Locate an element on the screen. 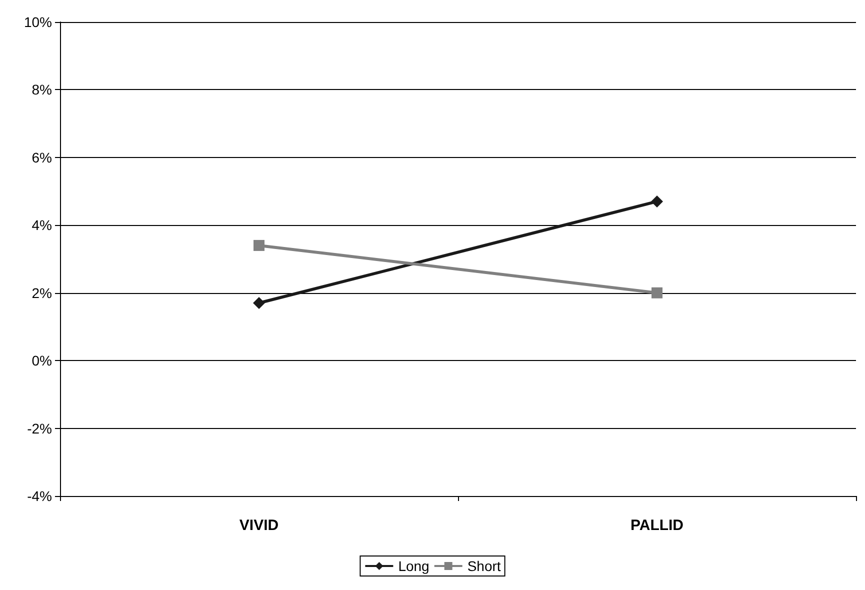  y-tick-label: 8% is located at coordinates (42, 90).